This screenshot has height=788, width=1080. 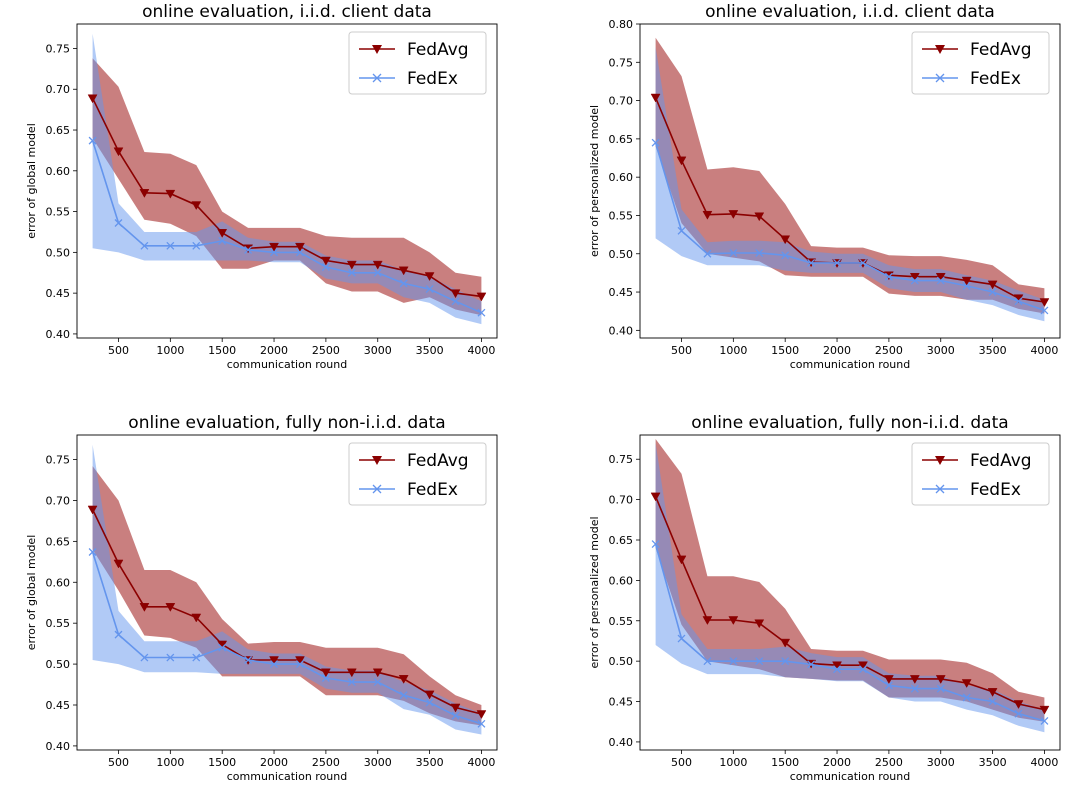 I want to click on chart-title: online evaluation, fully non-i.i.d. data, so click(x=849, y=423).